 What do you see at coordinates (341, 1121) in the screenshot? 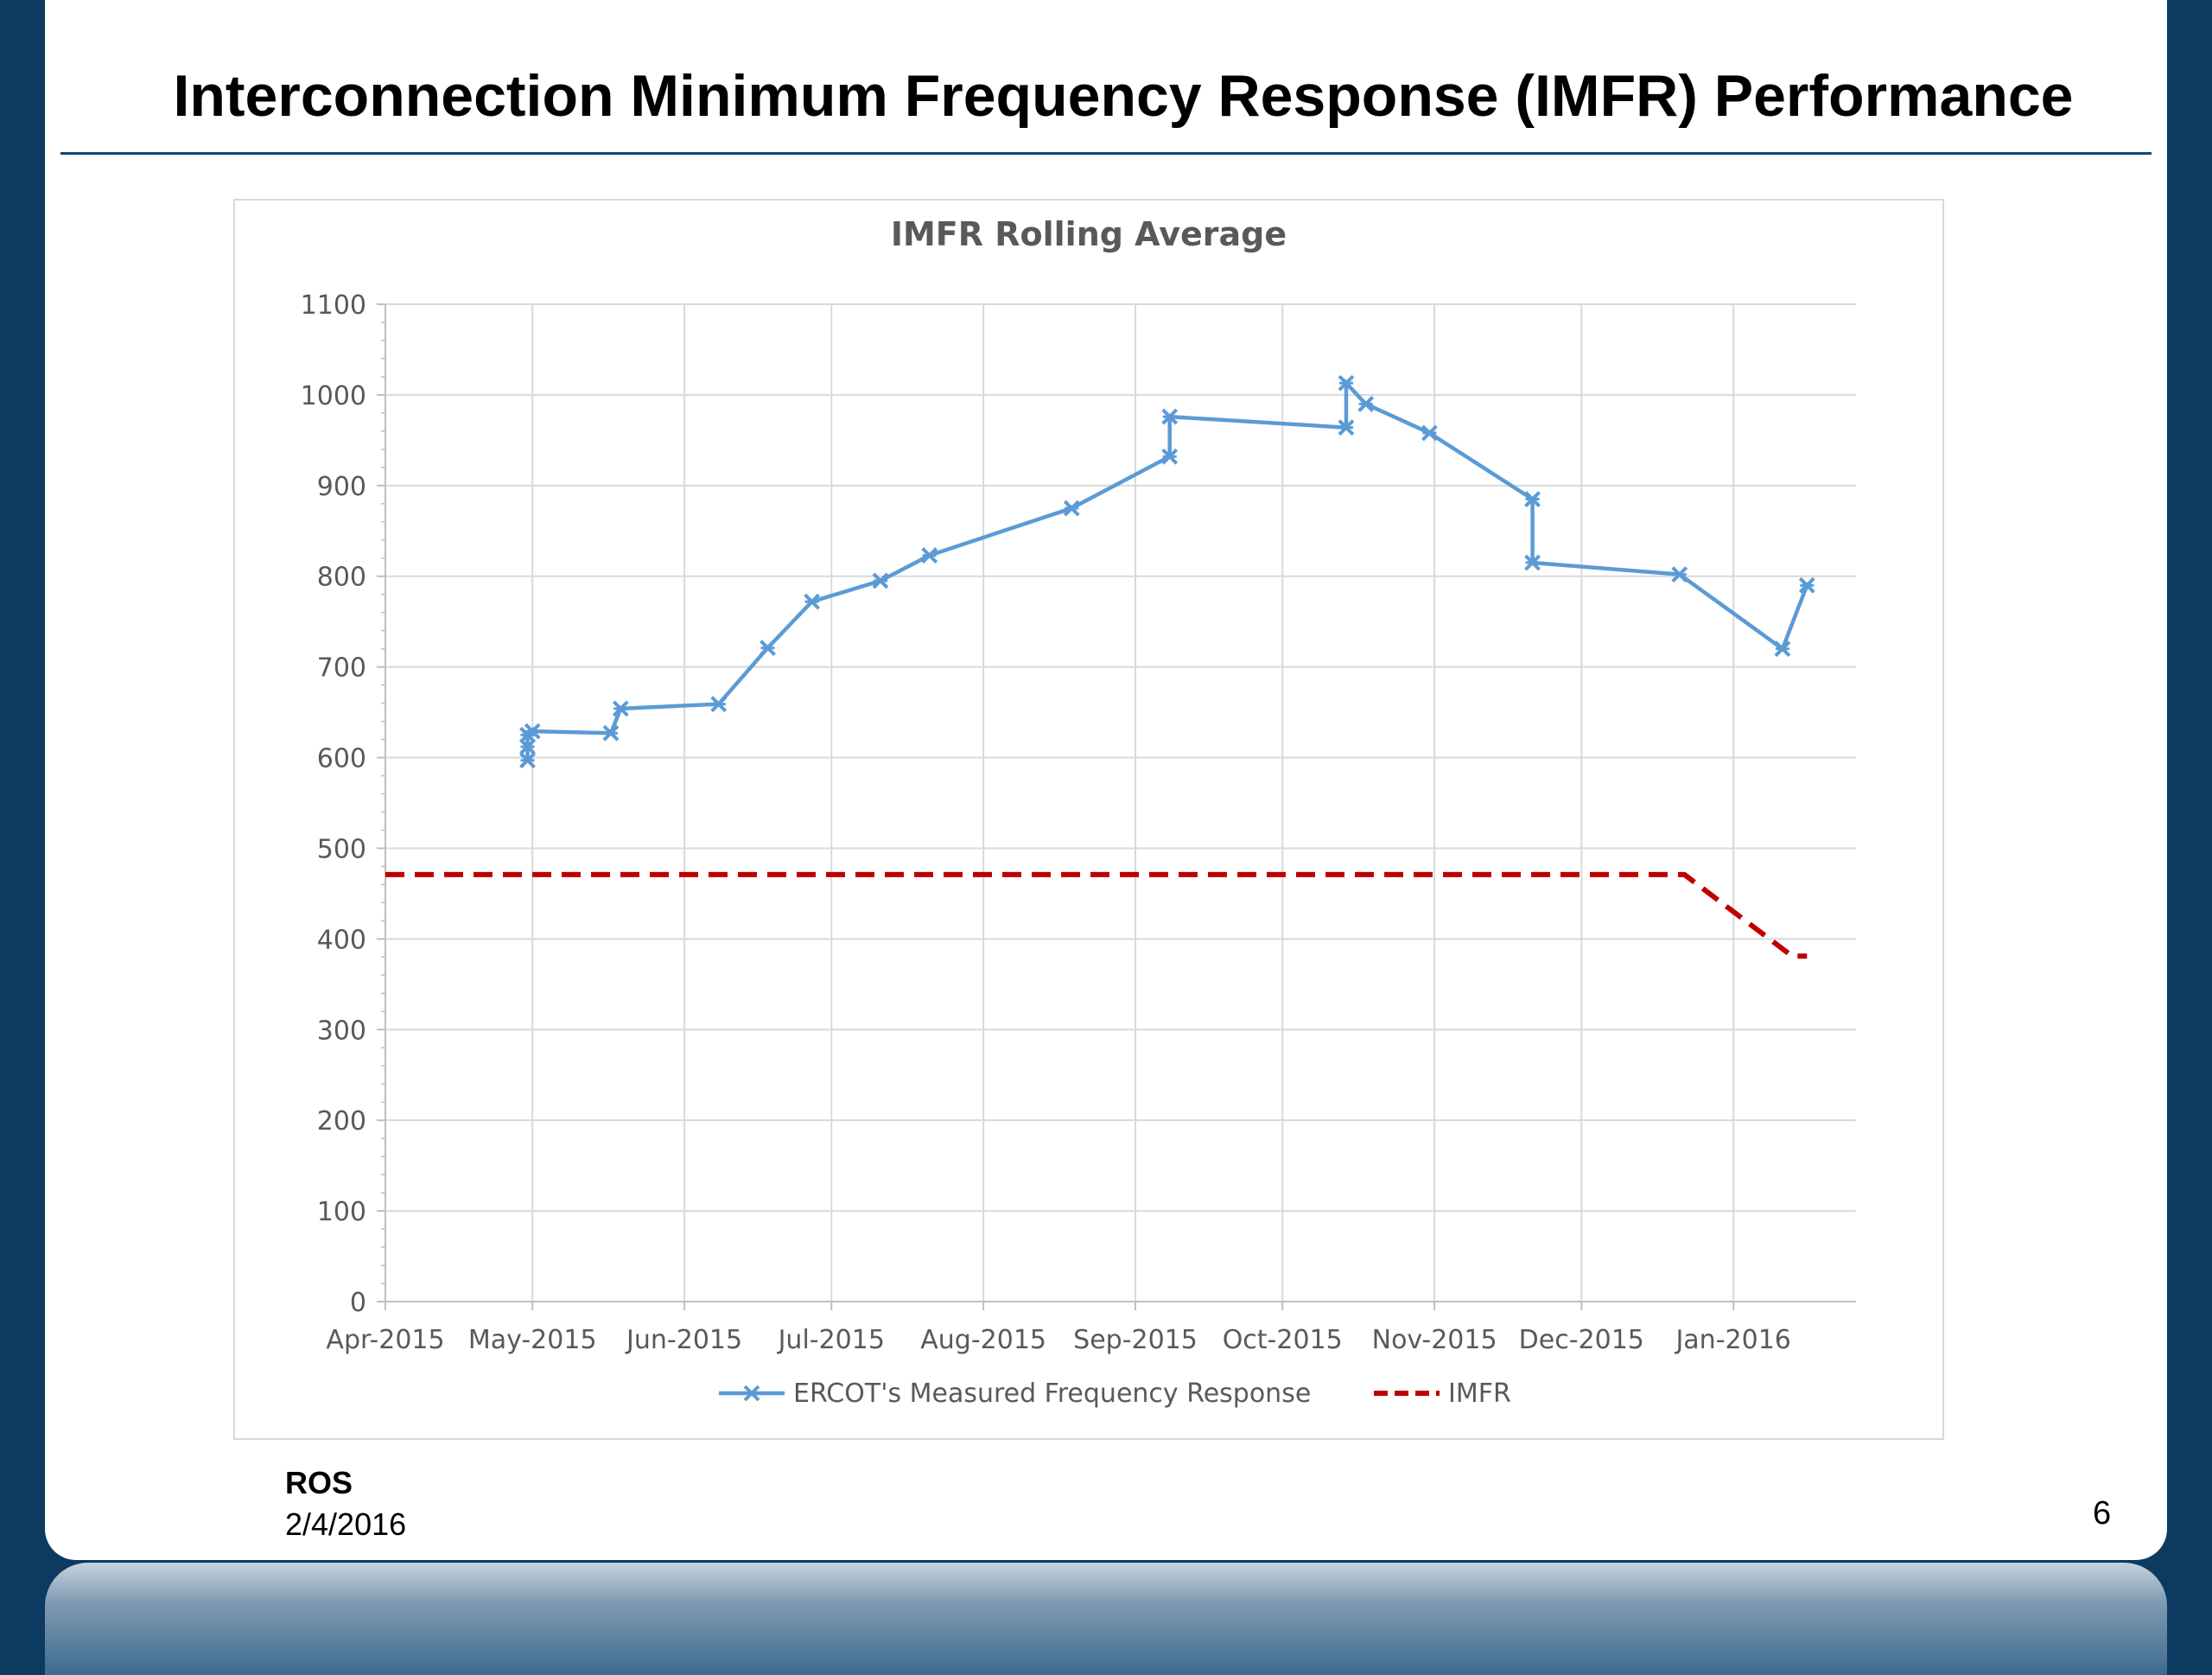
I see `y-tick-label: 200` at bounding box center [341, 1121].